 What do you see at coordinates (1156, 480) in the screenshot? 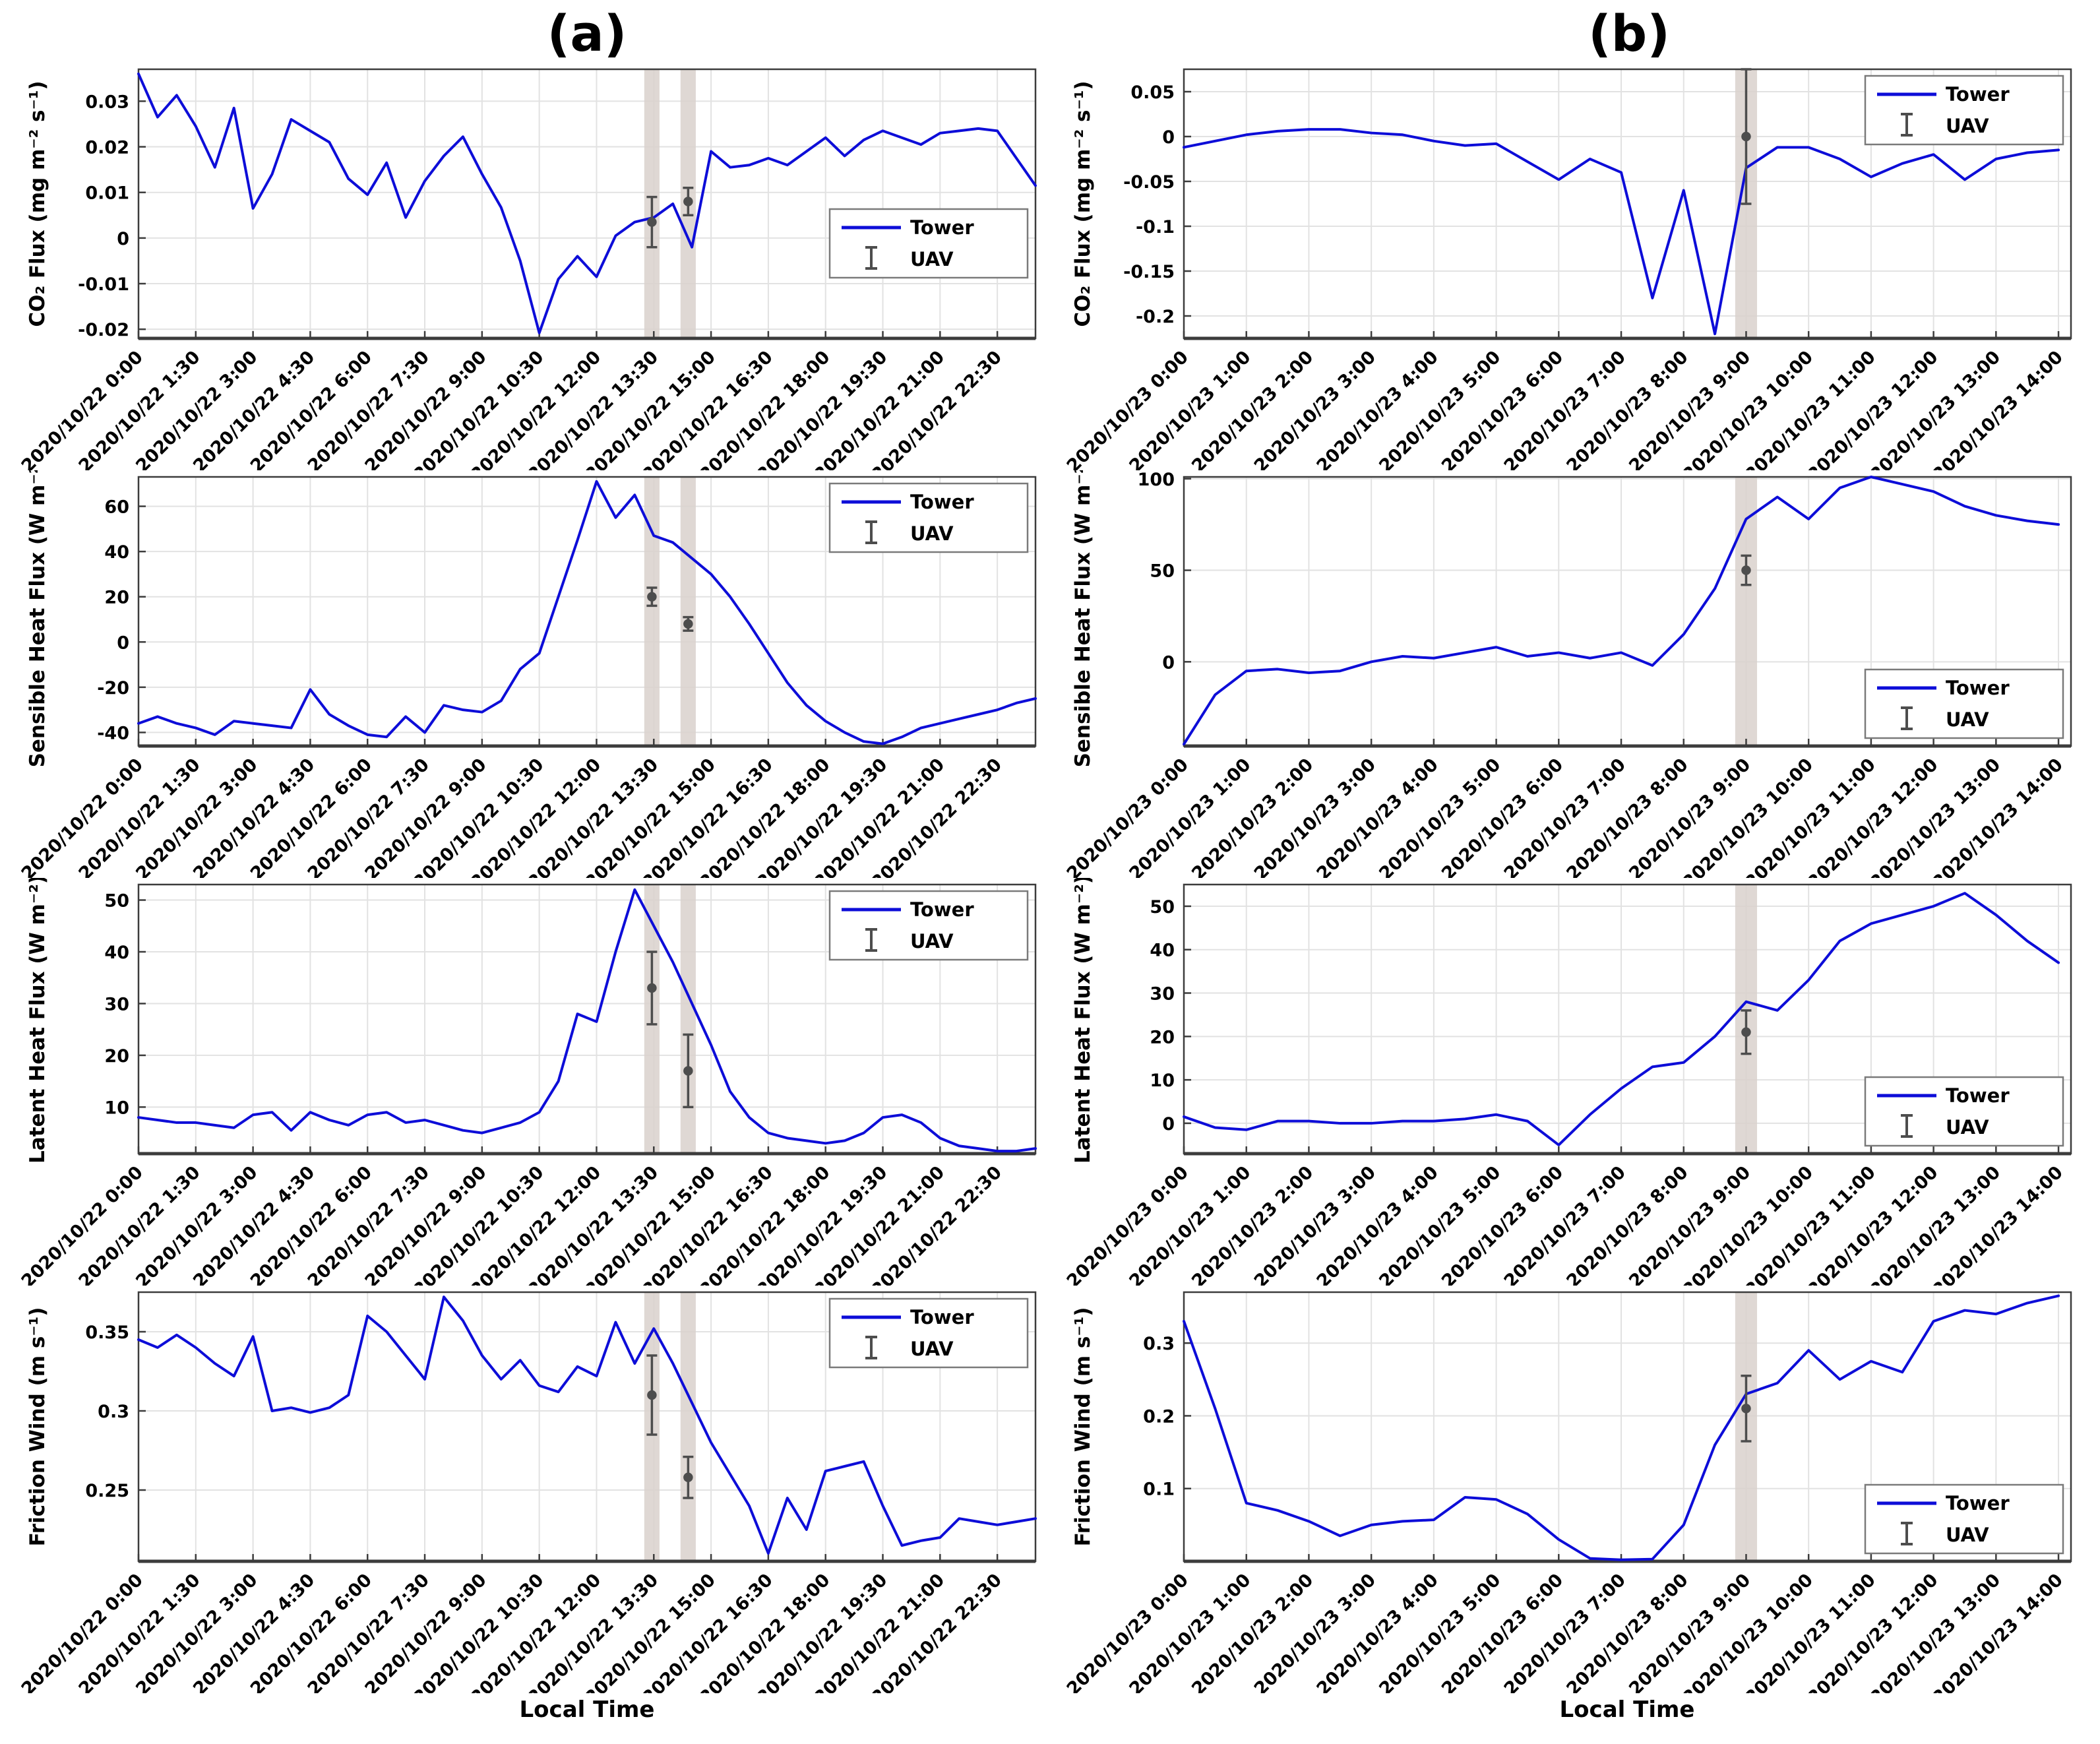
I see `svg-text: 100` at bounding box center [1156, 480].